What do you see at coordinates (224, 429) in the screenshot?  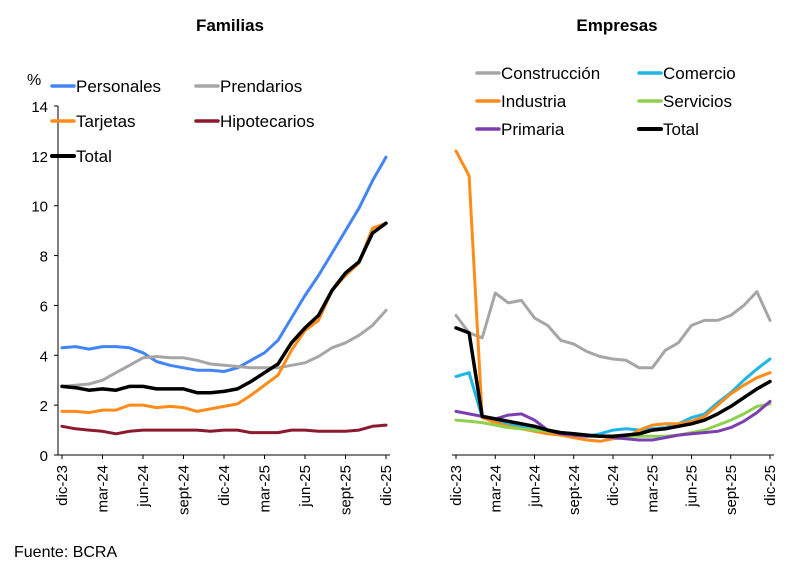 I see `familias-series-hipotecarios` at bounding box center [224, 429].